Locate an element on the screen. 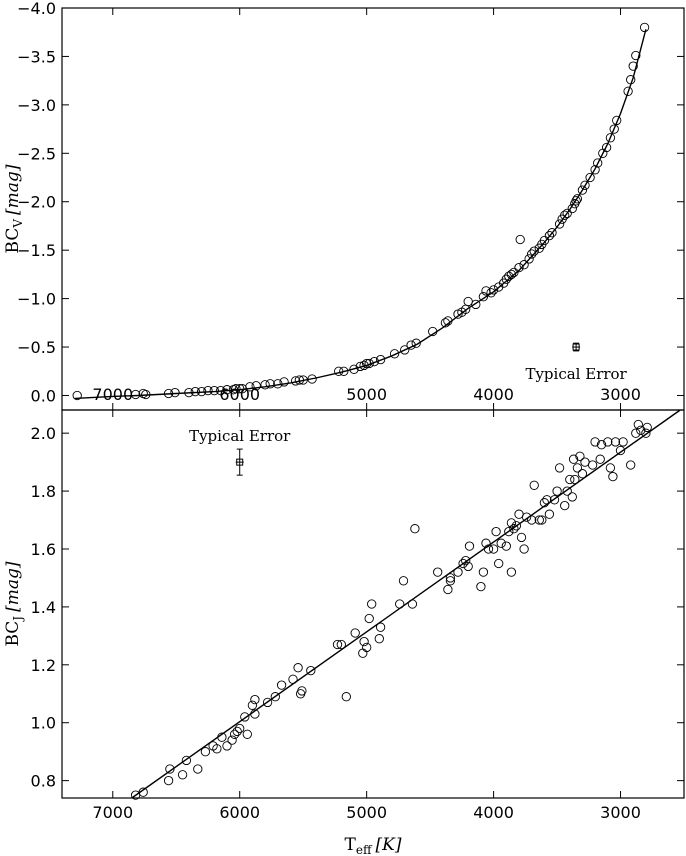 This screenshot has width=686, height=856. bc-v-ytick-label: −1.0 is located at coordinates (36, 299).